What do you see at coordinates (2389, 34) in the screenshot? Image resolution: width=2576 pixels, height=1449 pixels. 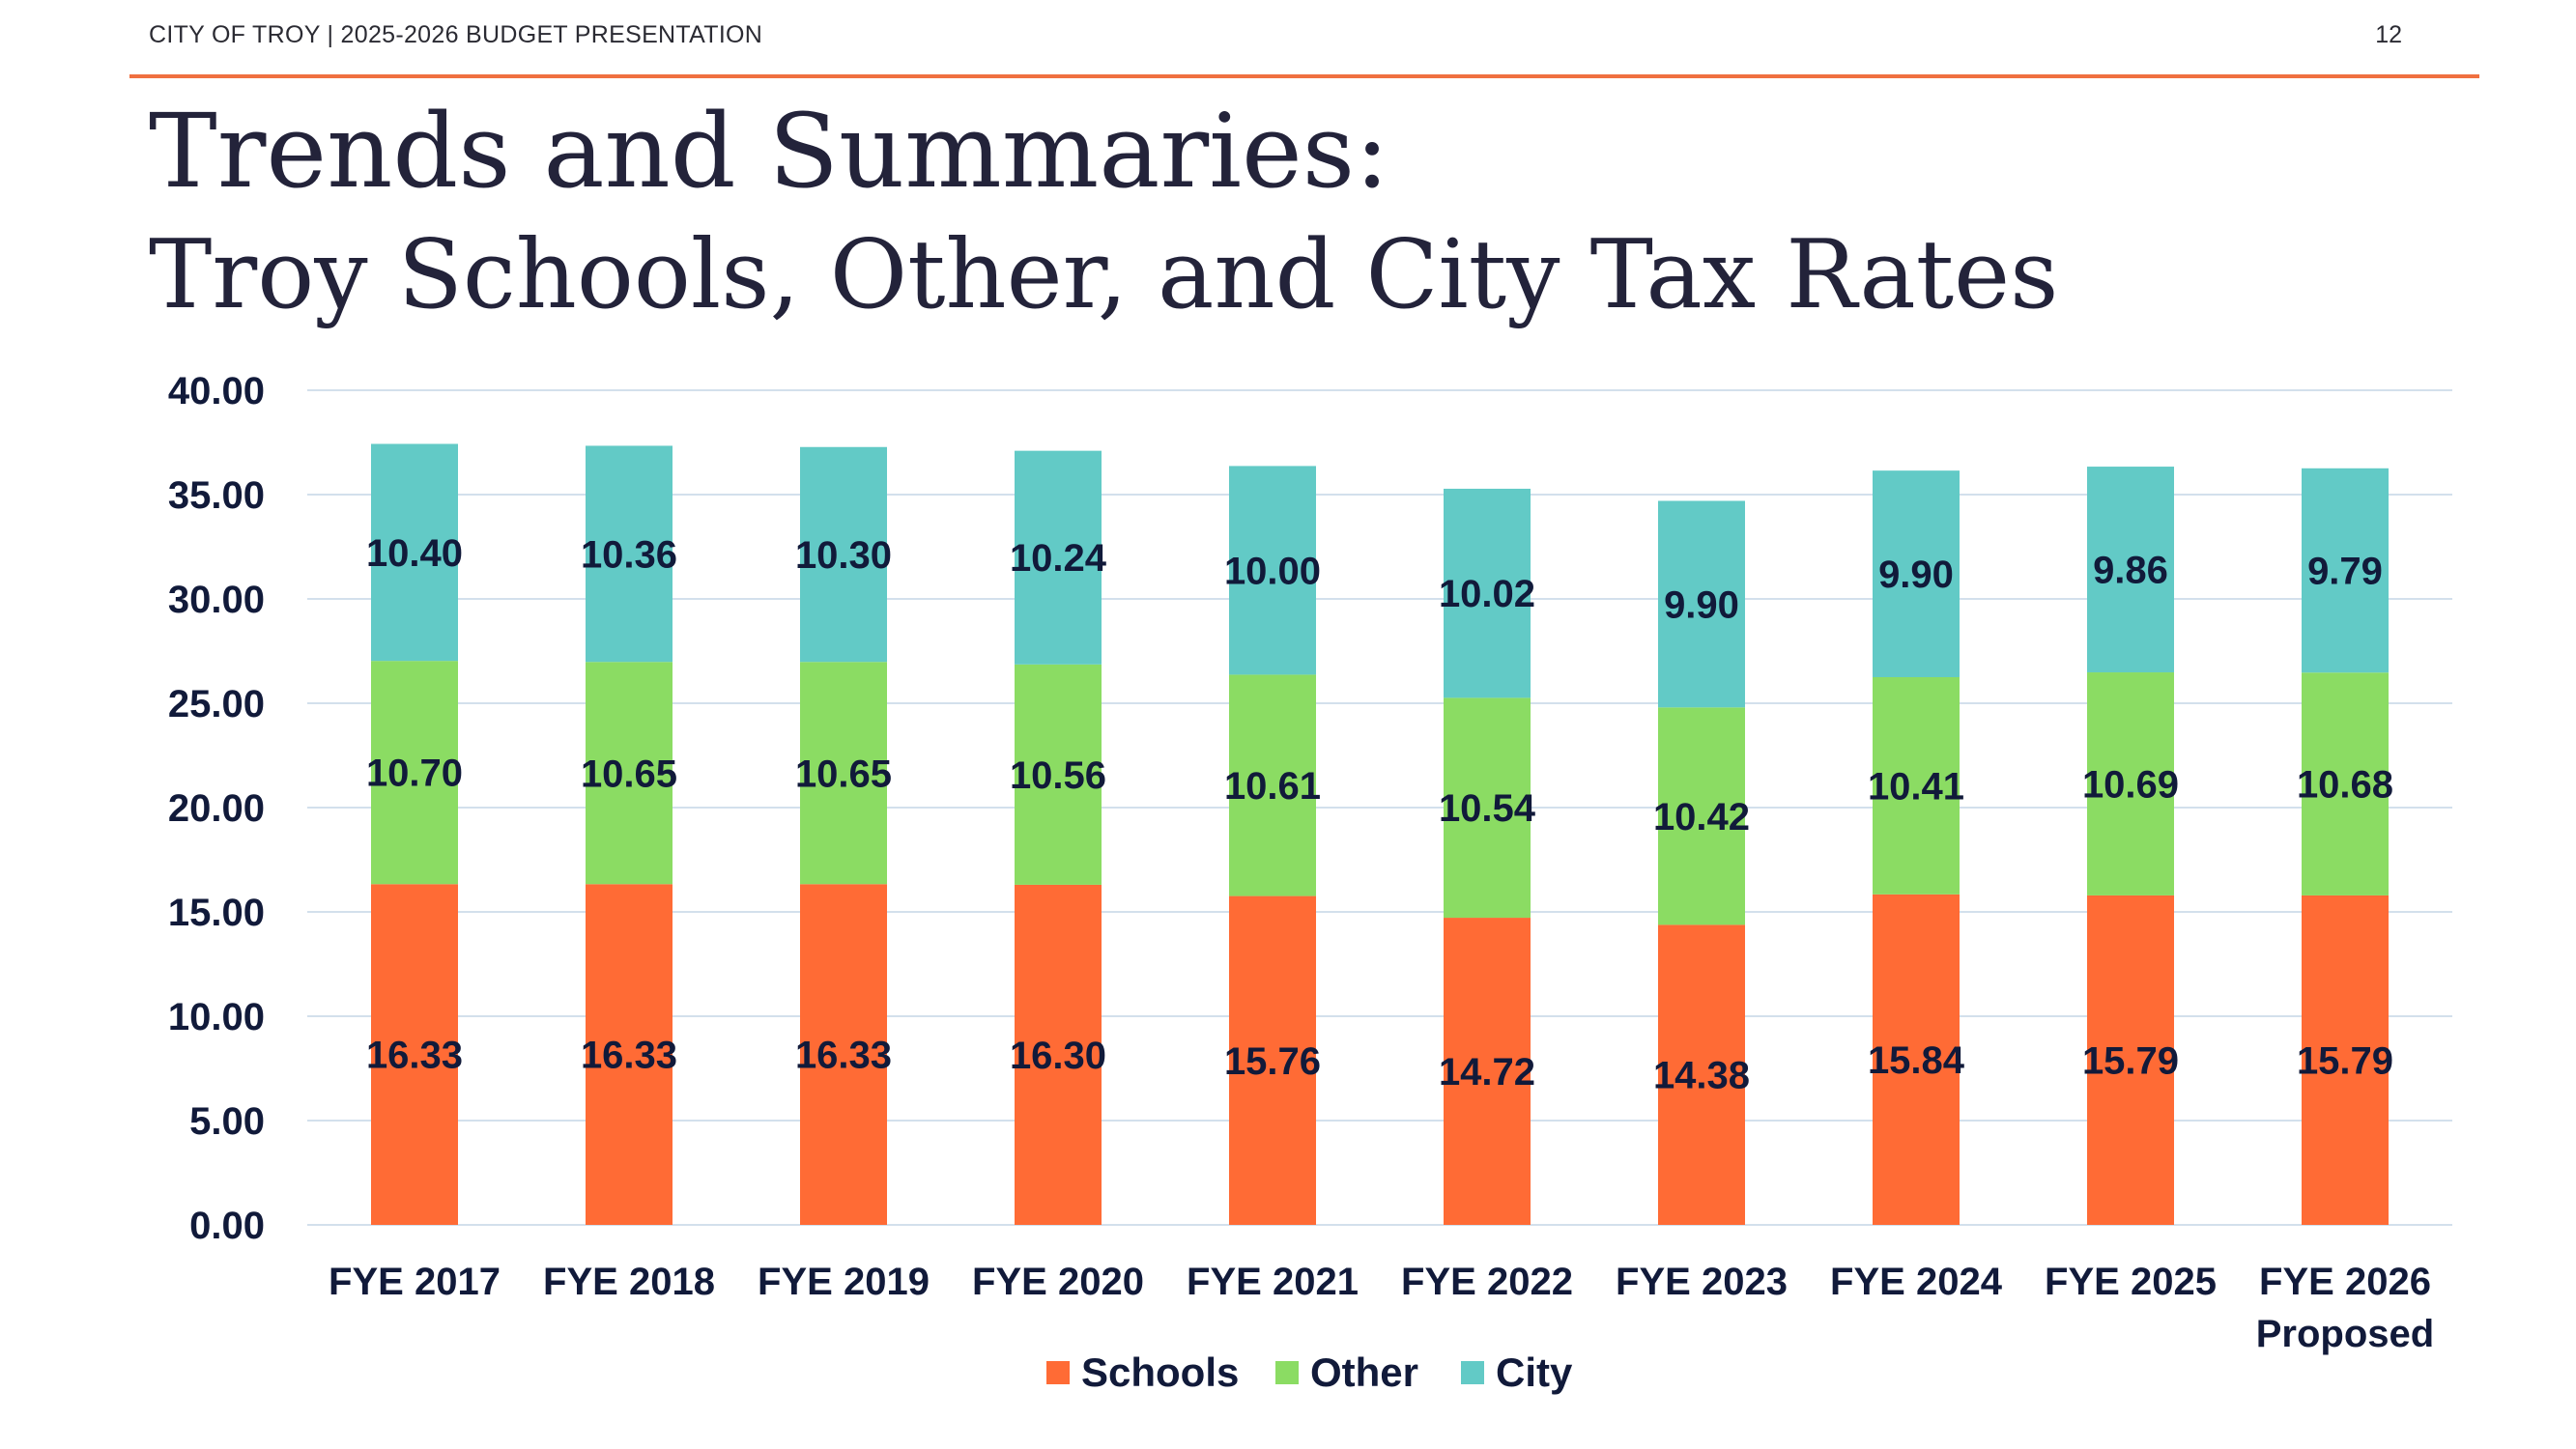 I see `page-number: 12` at bounding box center [2389, 34].